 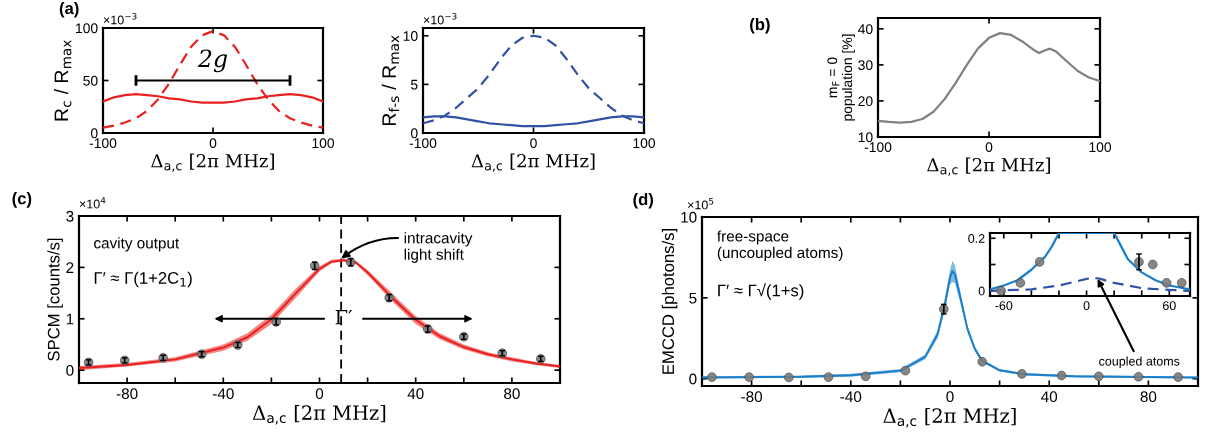 I want to click on annotation: Γ′, so click(x=344, y=317).